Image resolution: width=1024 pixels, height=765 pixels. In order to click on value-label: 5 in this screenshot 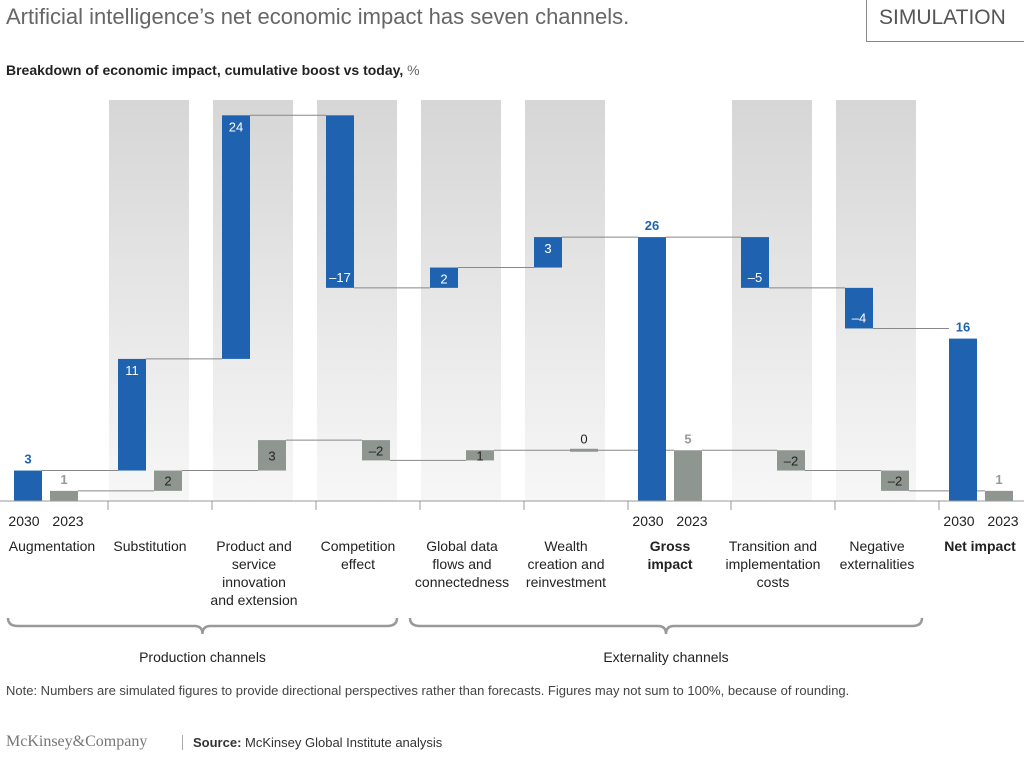, I will do `click(687, 438)`.